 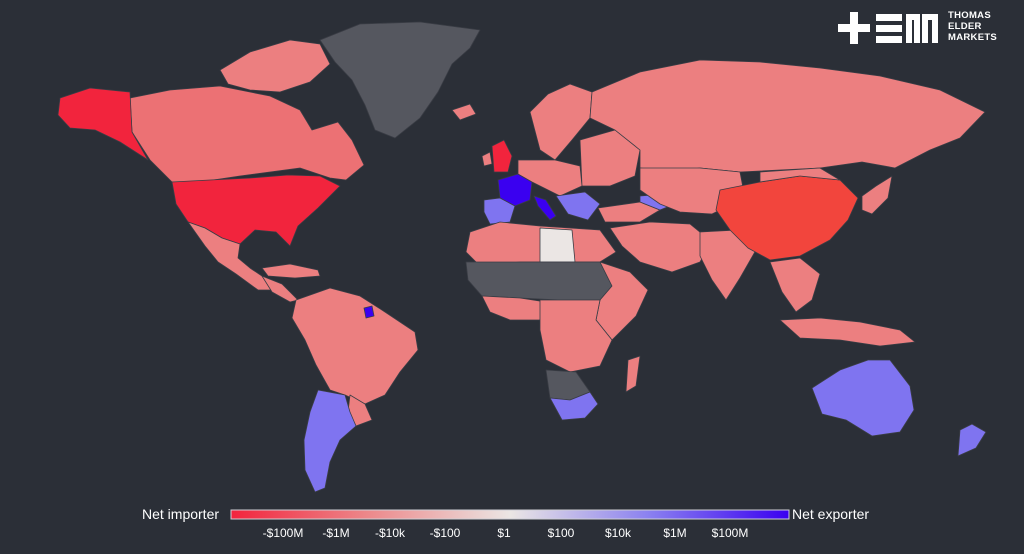 What do you see at coordinates (633, 374) in the screenshot?
I see `region-madagascar` at bounding box center [633, 374].